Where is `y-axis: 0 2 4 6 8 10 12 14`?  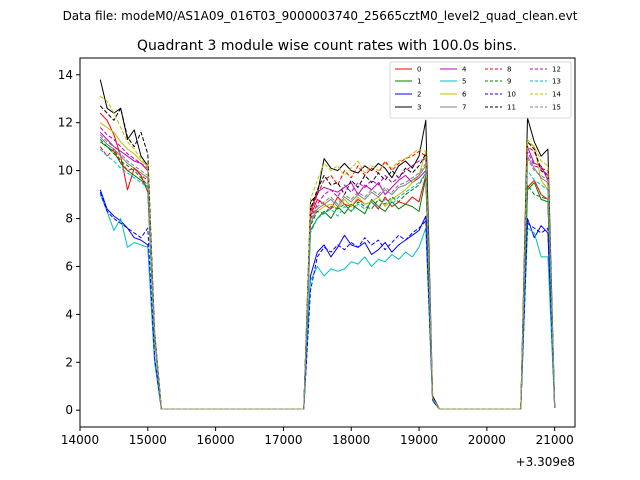 y-axis: 0 2 4 6 8 10 12 14 is located at coordinates (69, 242).